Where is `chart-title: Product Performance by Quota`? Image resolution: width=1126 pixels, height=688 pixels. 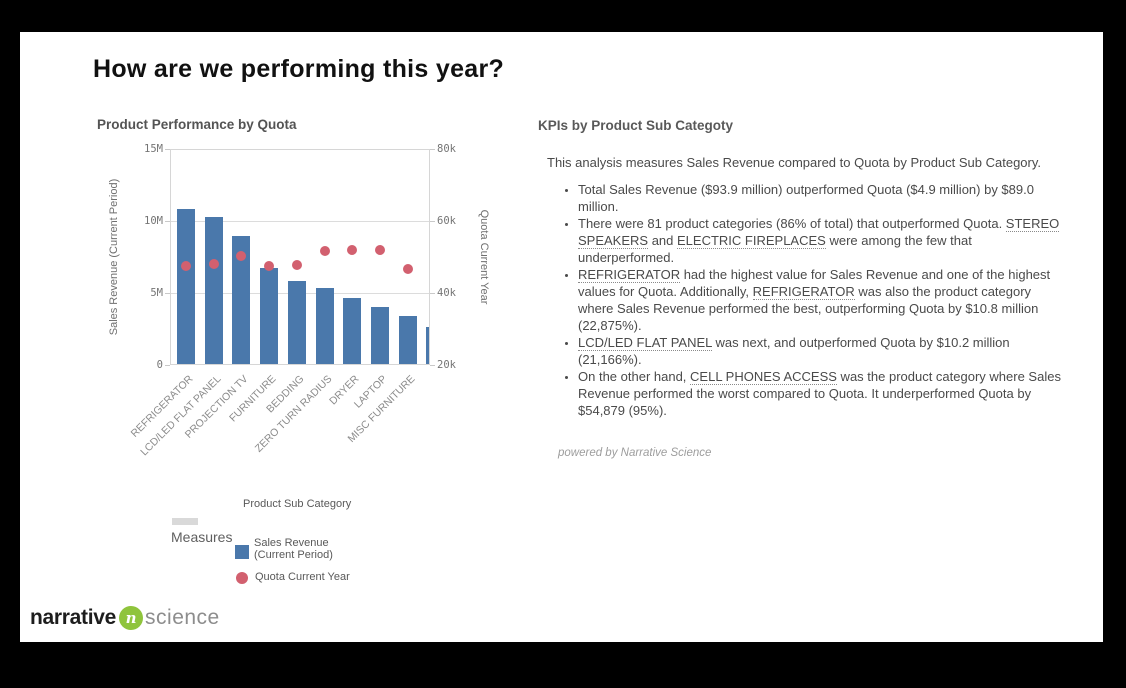 chart-title: Product Performance by Quota is located at coordinates (197, 124).